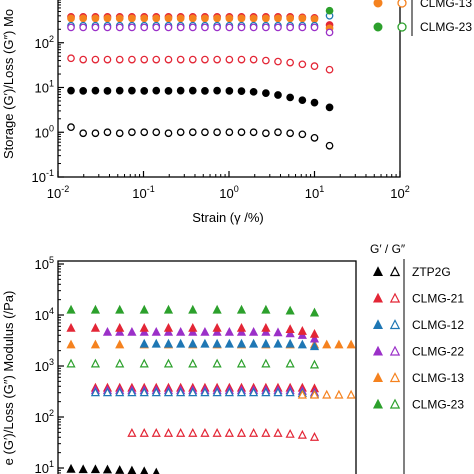  What do you see at coordinates (44, 416) in the screenshot?
I see `bottom-y-tick-label: 102` at bounding box center [44, 416].